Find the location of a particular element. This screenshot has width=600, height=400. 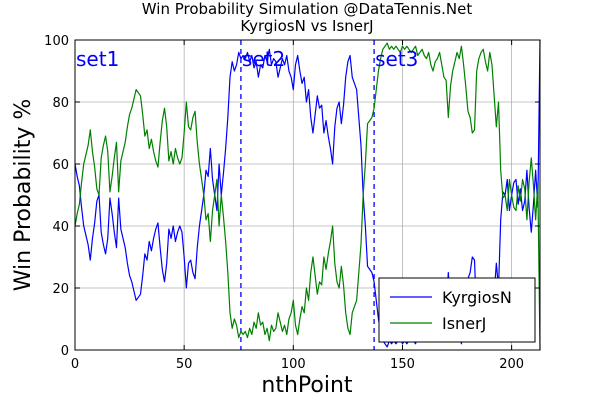

y-tick-label: 80 is located at coordinates (60, 103).